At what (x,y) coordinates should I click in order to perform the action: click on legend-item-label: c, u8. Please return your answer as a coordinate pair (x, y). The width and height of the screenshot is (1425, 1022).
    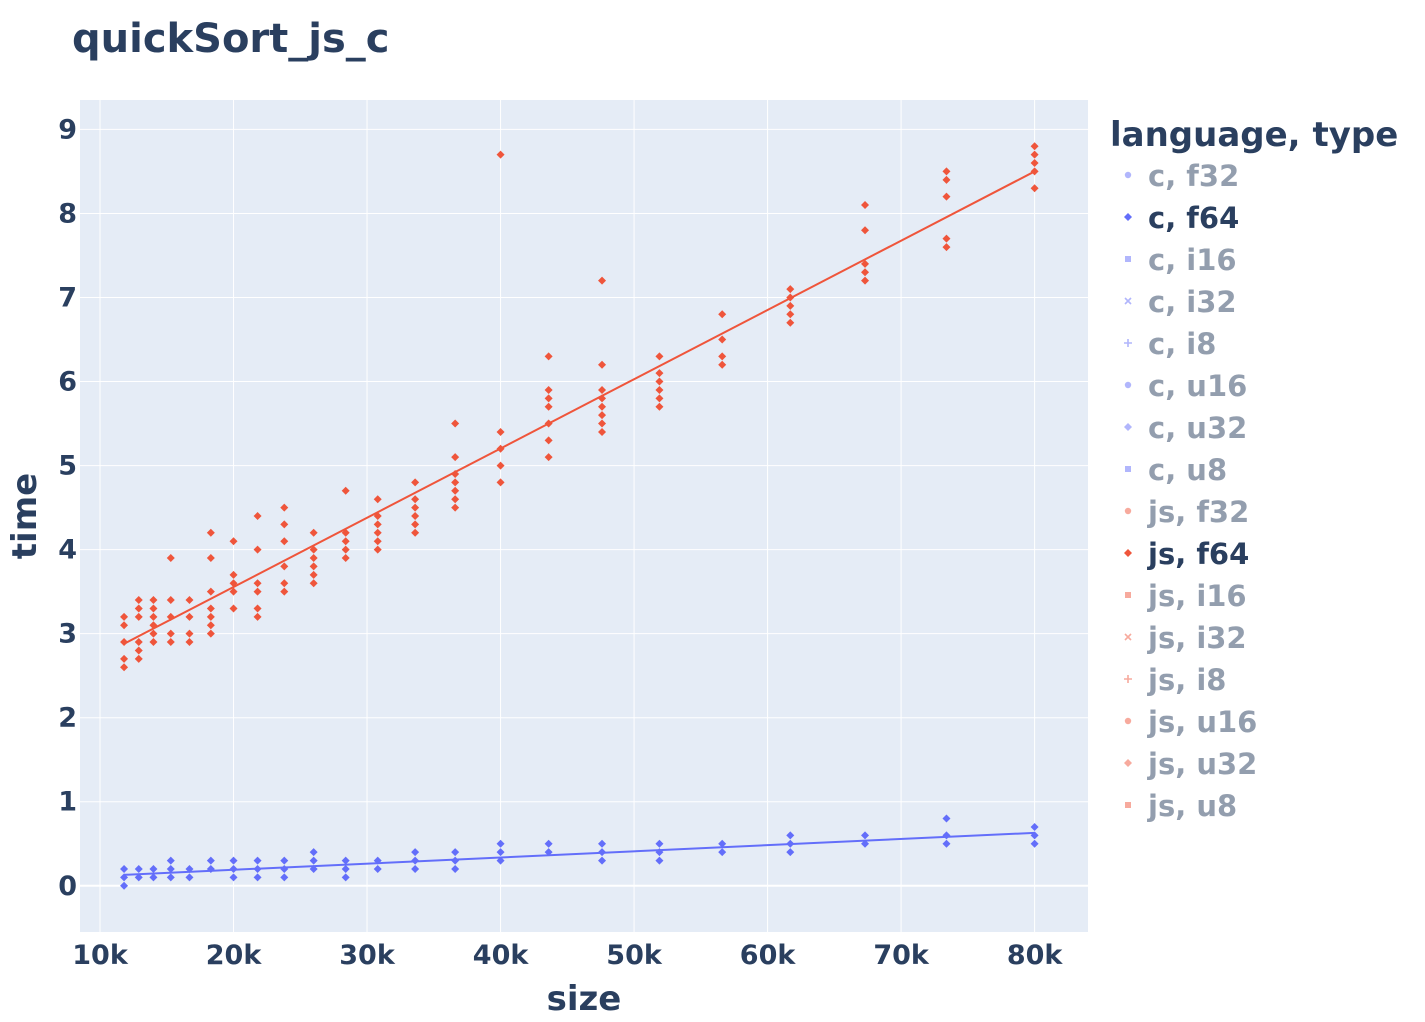
    Looking at the image, I should click on (1187, 470).